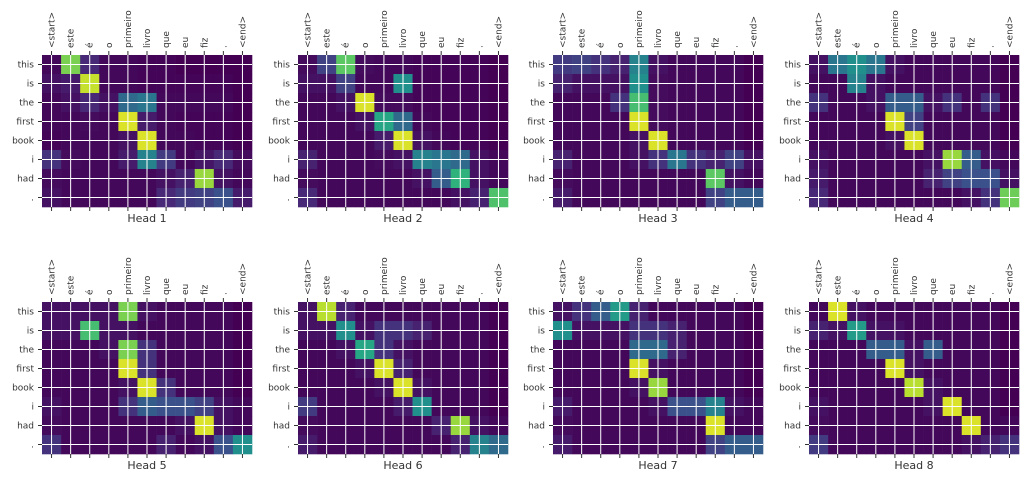  I want to click on head-title: Head 1, so click(146, 218).